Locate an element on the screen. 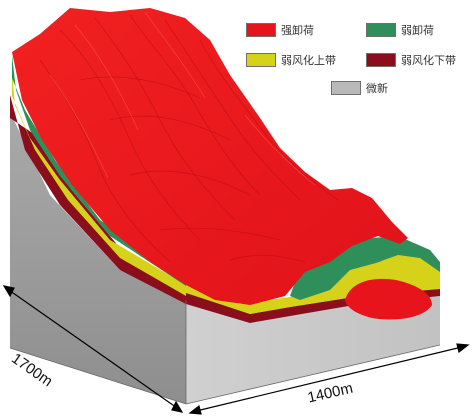 The width and height of the screenshot is (474, 418). legend-label: 微新 is located at coordinates (377, 88).